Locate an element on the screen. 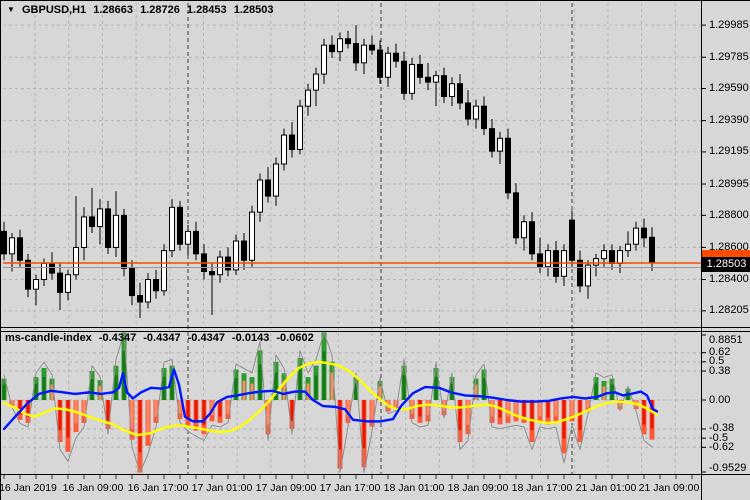 This screenshot has width=750, height=500. time-axis-label: 16 Jan 17:00 is located at coordinates (158, 488).